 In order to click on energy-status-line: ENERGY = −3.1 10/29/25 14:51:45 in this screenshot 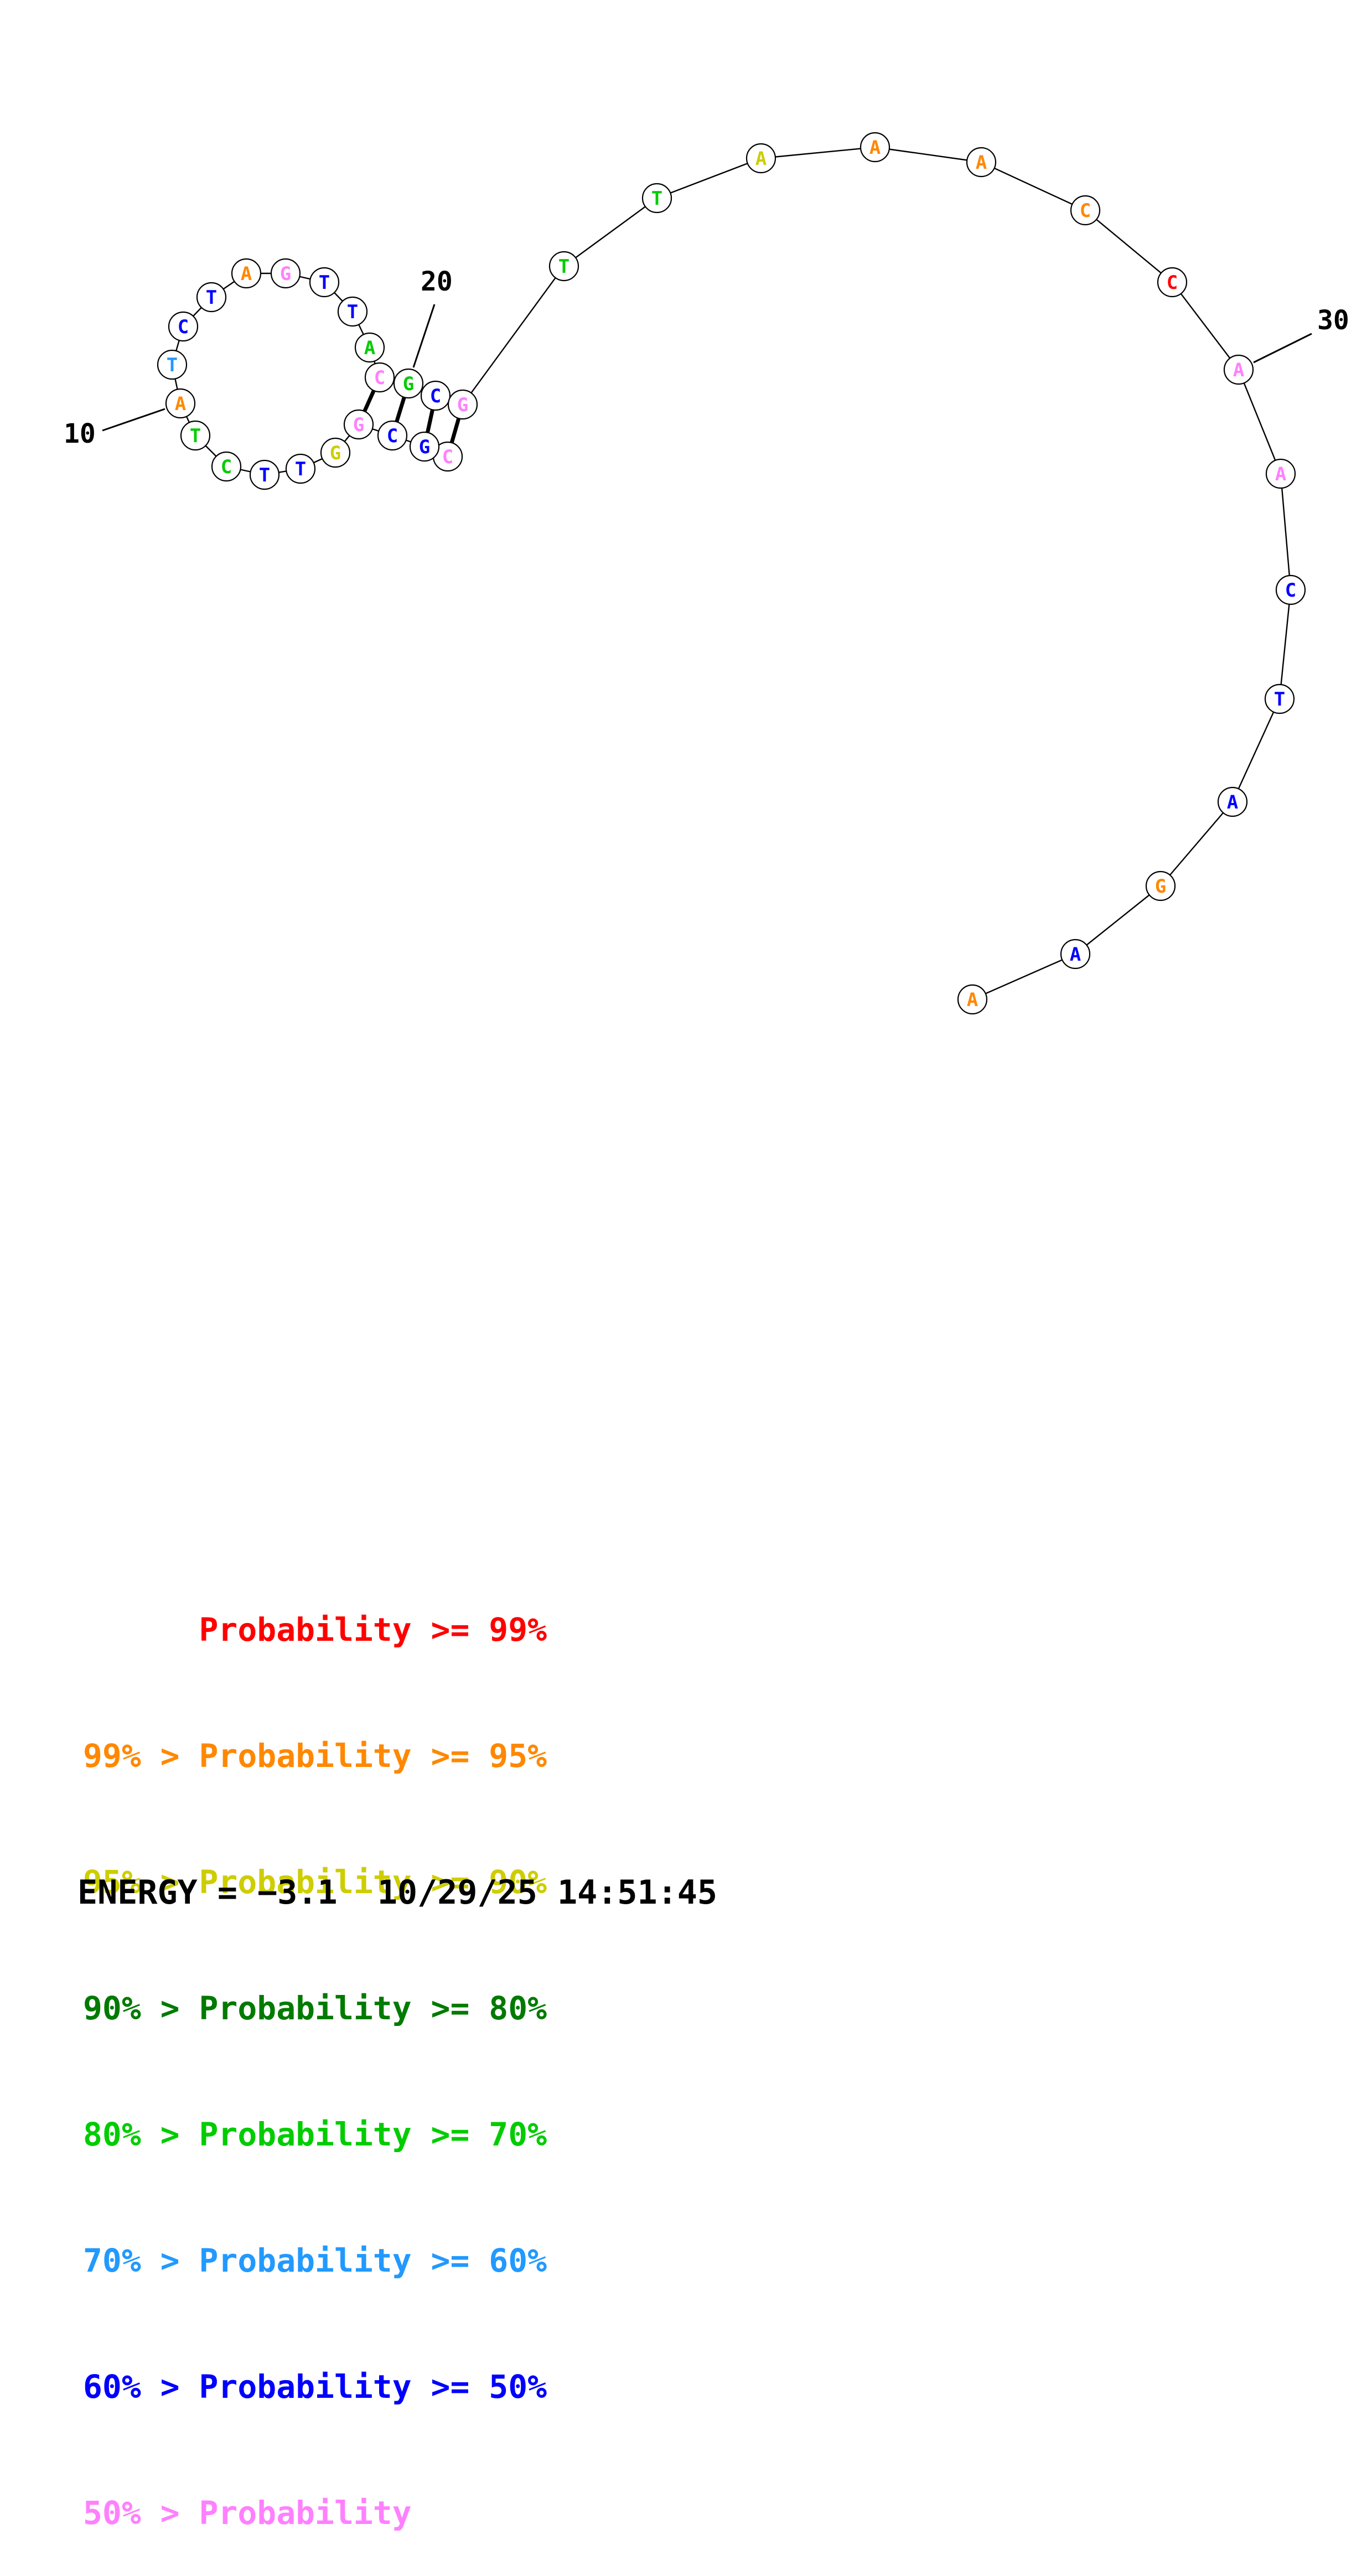, I will do `click(397, 1892)`.